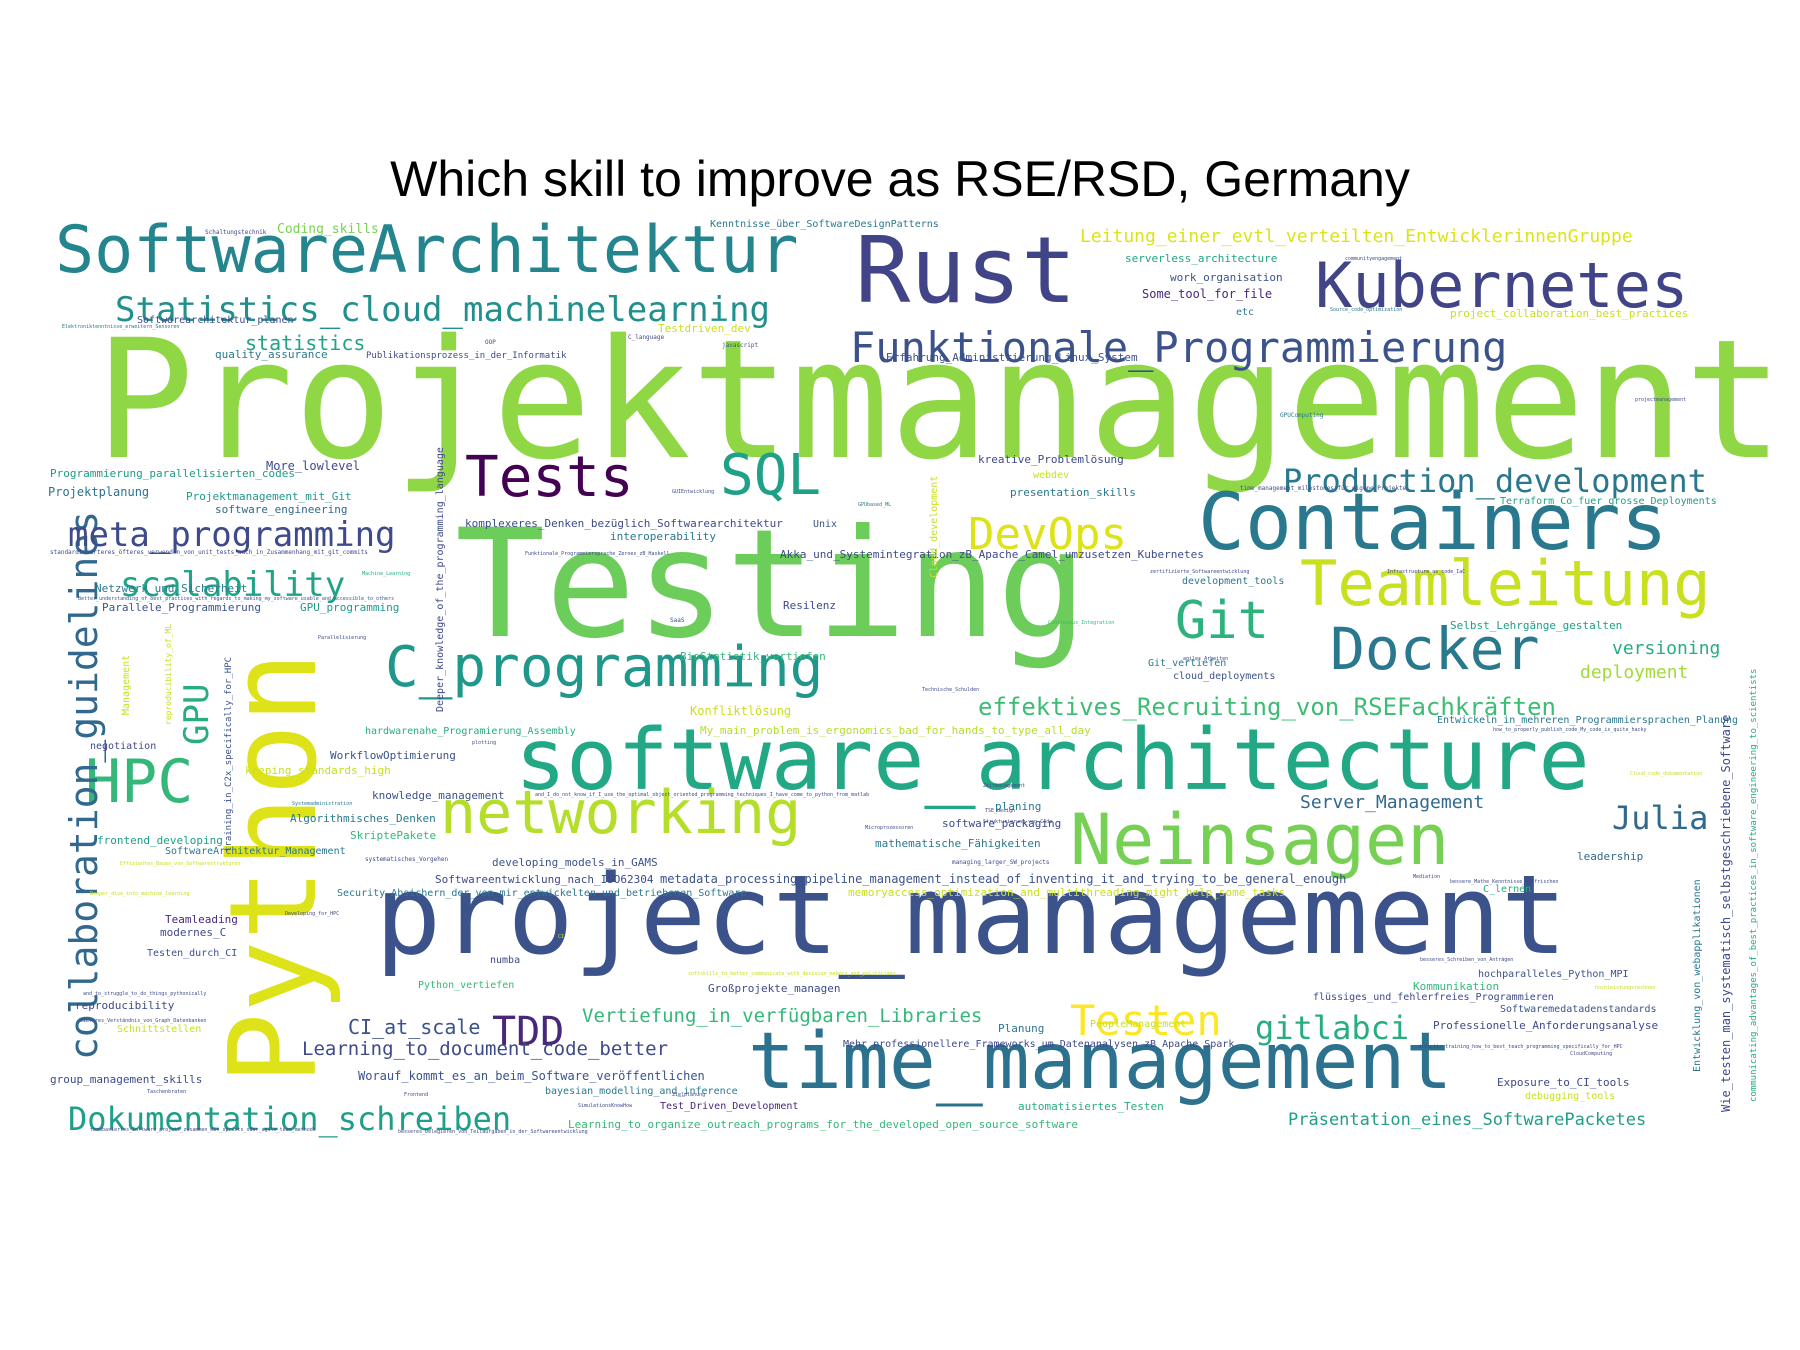 The image size is (1800, 1350). I want to click on word-testen: Testen, so click(1146, 1020).